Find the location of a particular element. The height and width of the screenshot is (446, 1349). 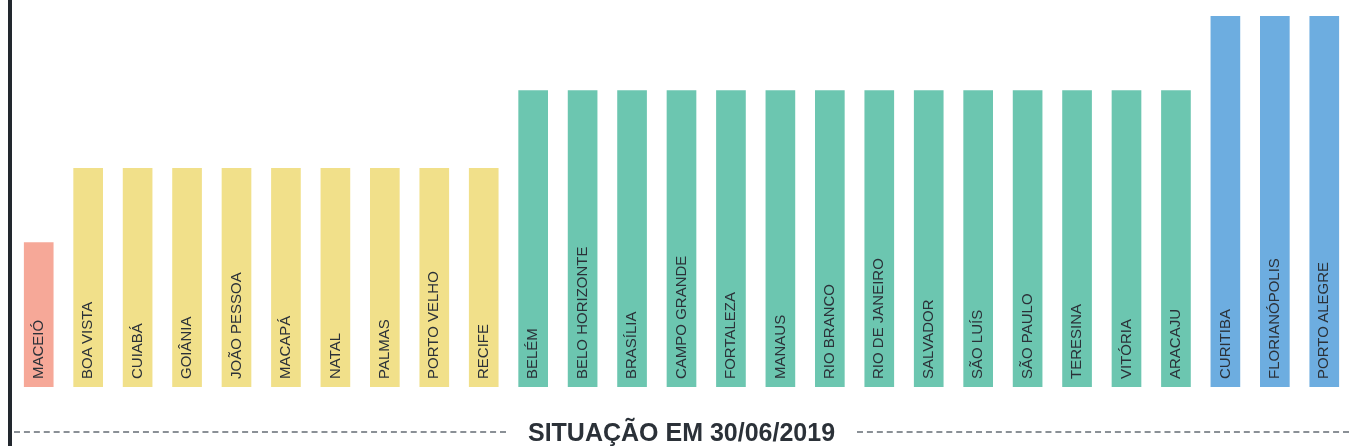

x-tick-label: BELO HORIZONTE is located at coordinates (581, 312).